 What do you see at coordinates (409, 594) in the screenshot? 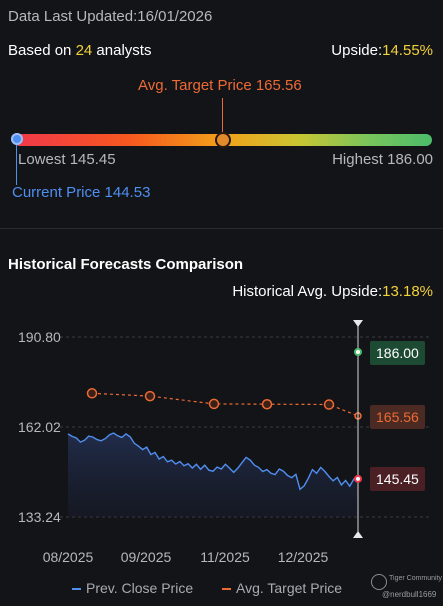
I see `watermark-user: @nerdbull1669` at bounding box center [409, 594].